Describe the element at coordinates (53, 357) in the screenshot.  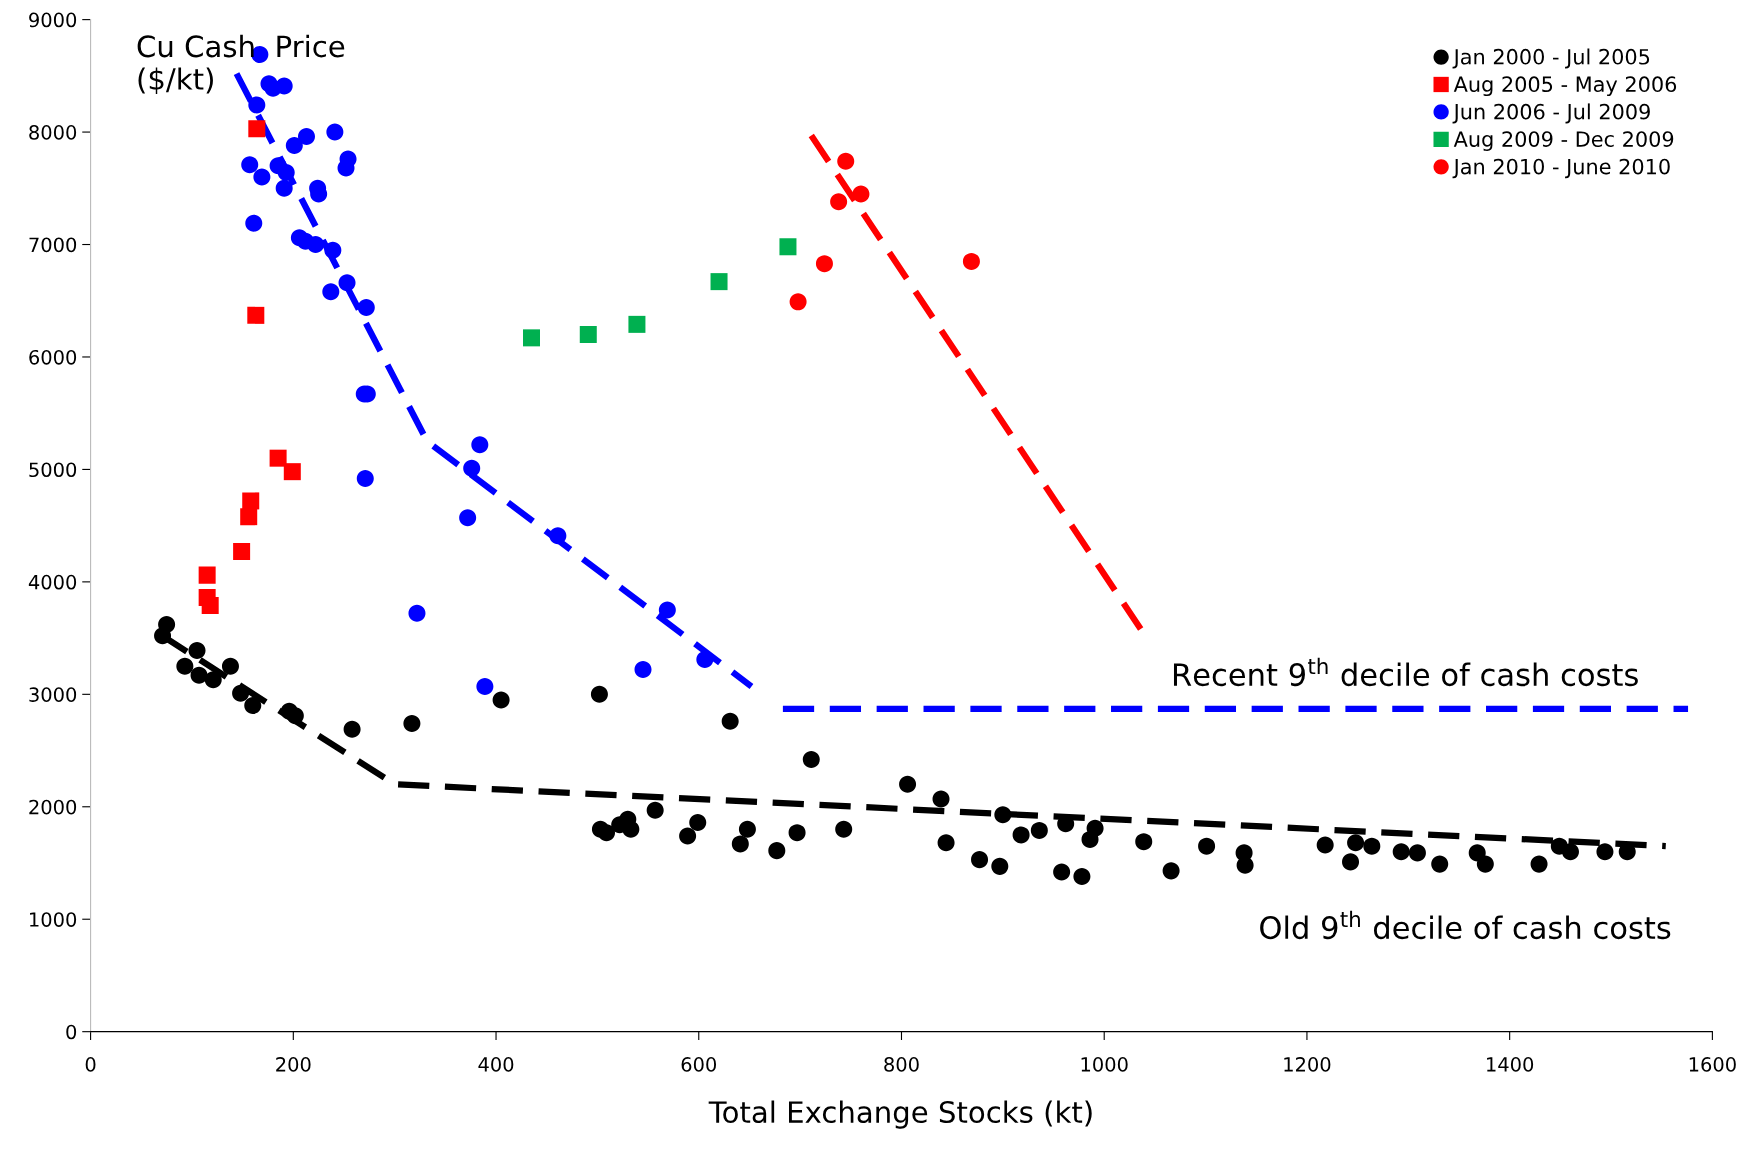
I see `y-tick-label: 6000` at that location.